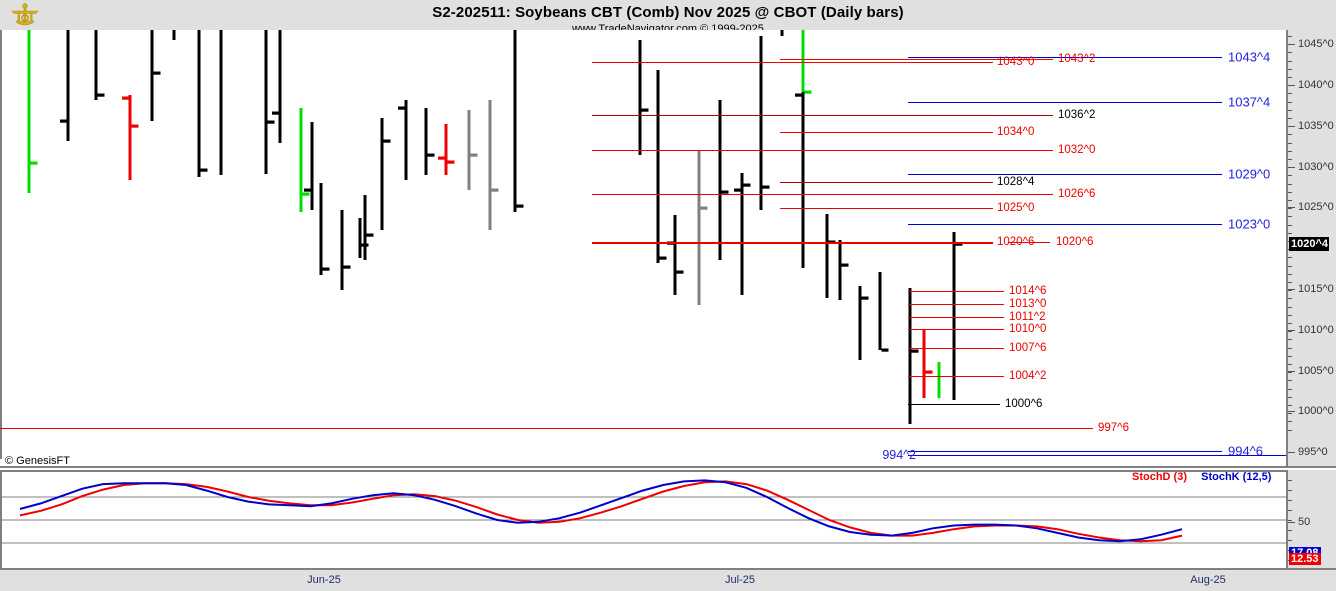  I want to click on stochd-curve, so click(601, 511).